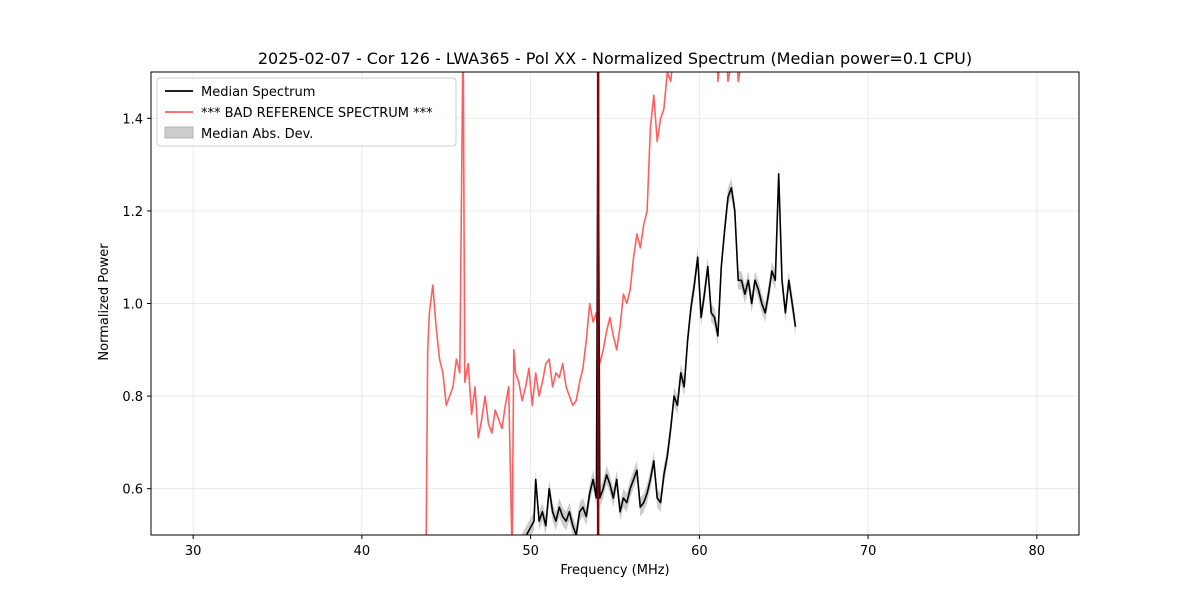 The height and width of the screenshot is (600, 1200). Describe the element at coordinates (132, 397) in the screenshot. I see `y-tick-label: 0.8` at that location.